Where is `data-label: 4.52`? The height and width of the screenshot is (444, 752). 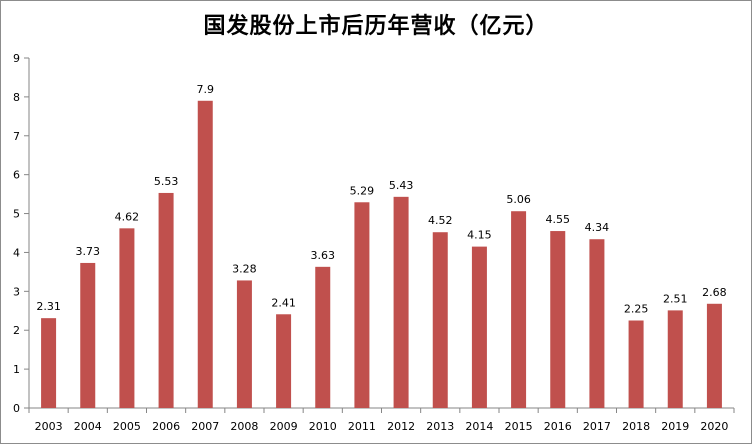 data-label: 4.52 is located at coordinates (440, 220).